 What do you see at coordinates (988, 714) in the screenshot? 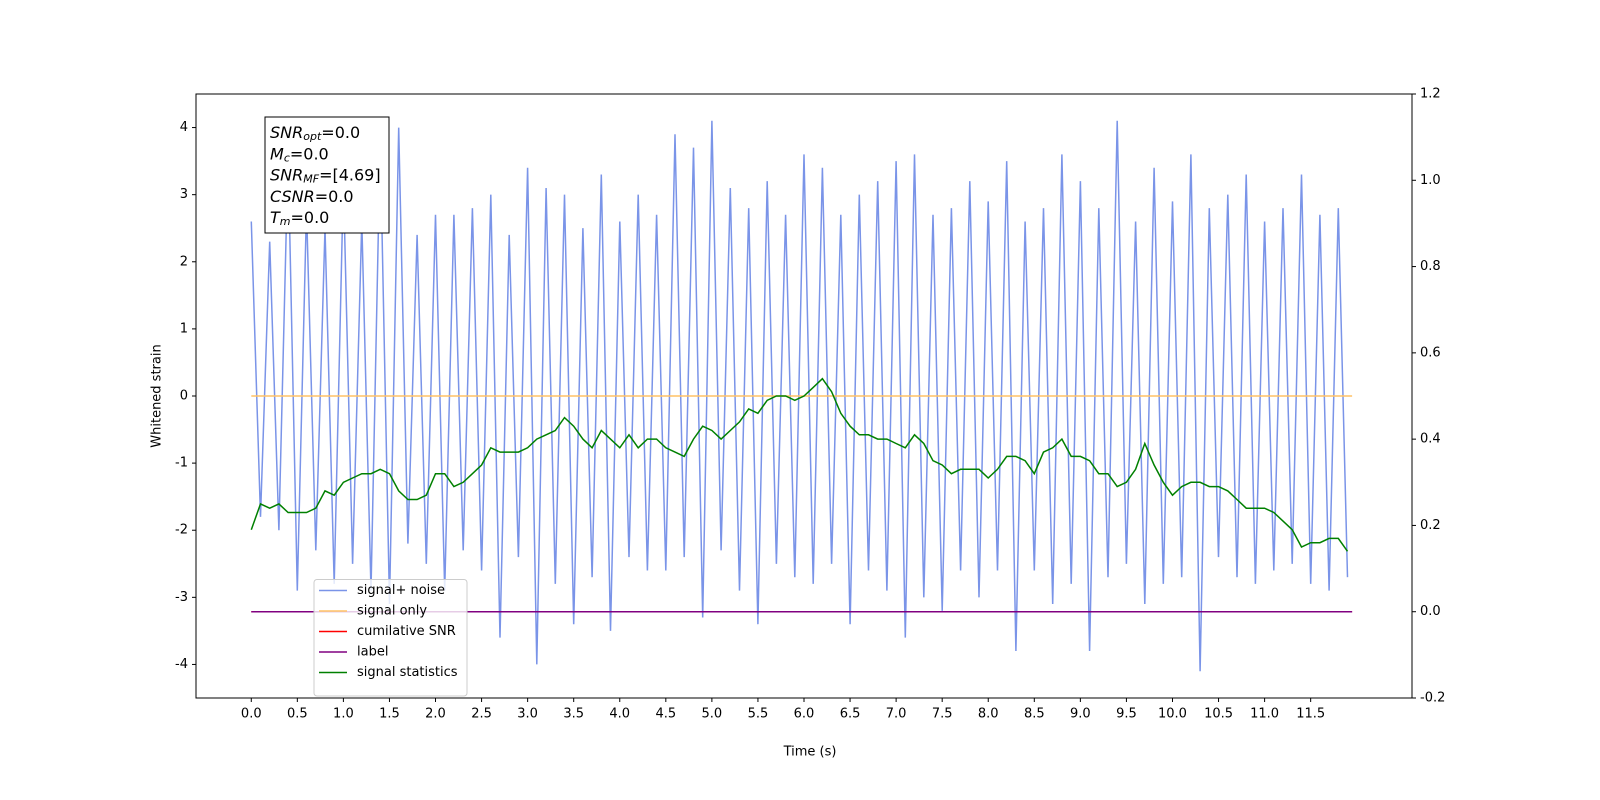
I see `x-tick-label: 8.0` at bounding box center [988, 714].